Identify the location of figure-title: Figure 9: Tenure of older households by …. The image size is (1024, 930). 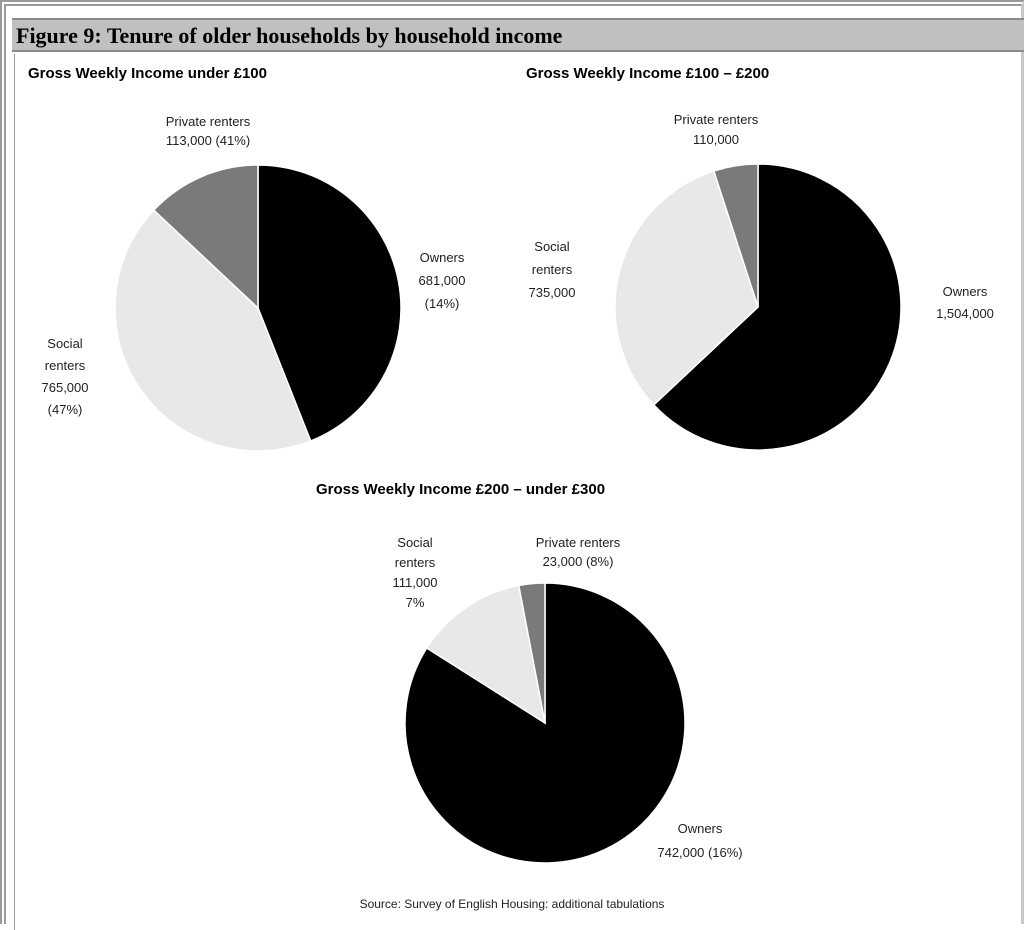
(289, 35).